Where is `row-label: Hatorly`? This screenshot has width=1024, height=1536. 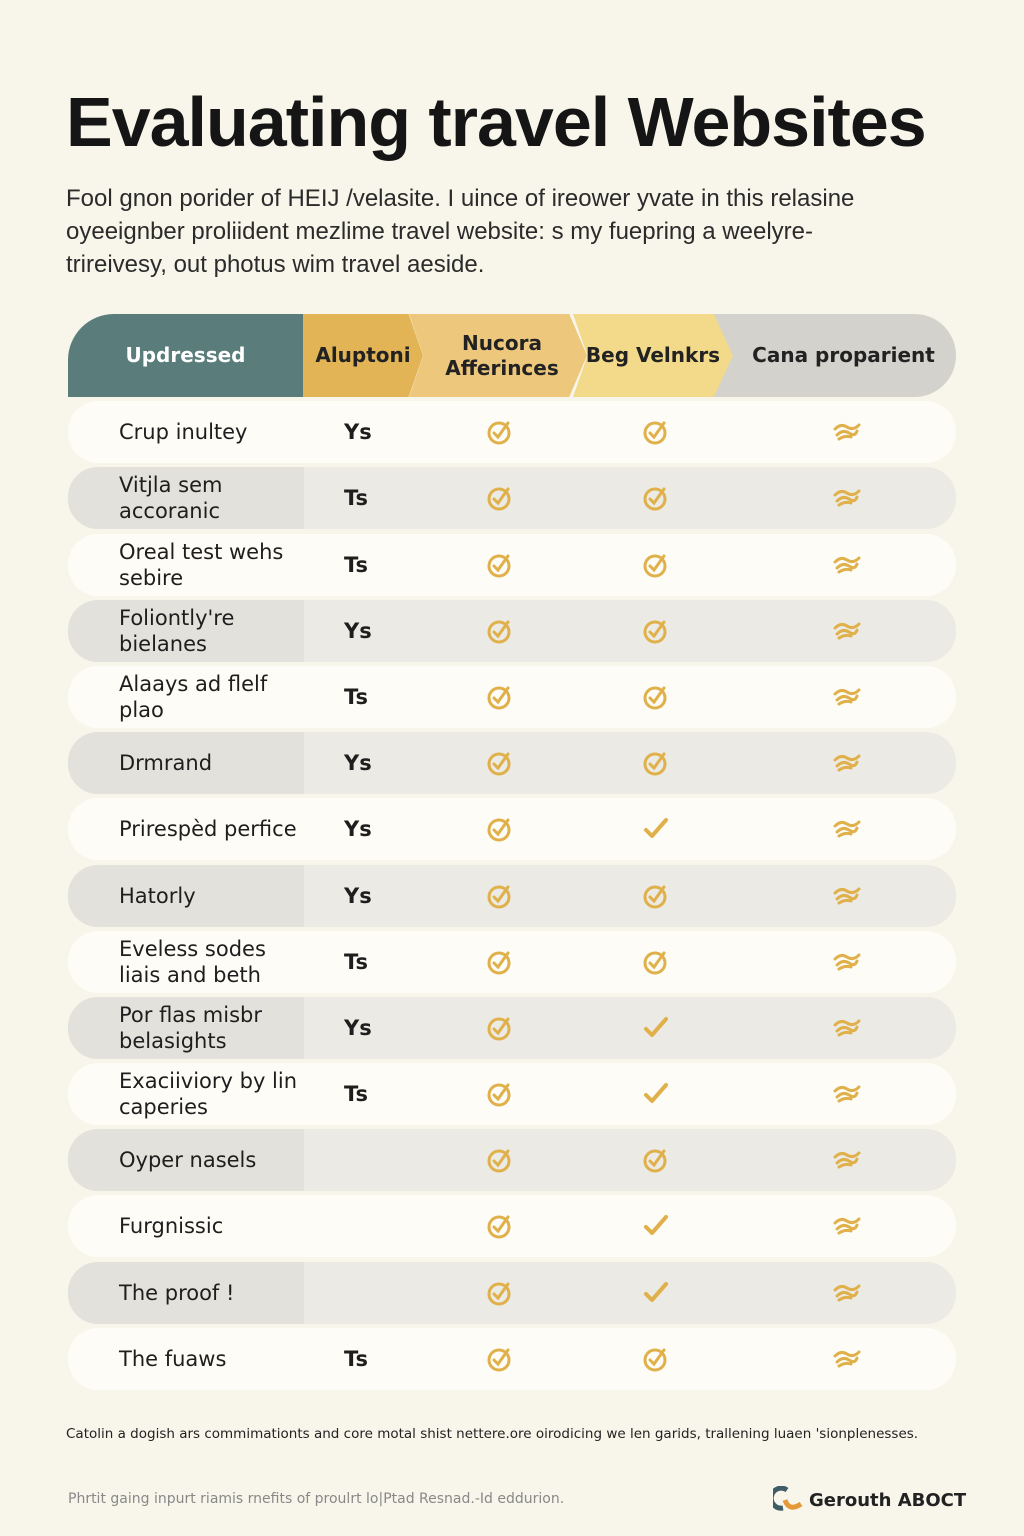 row-label: Hatorly is located at coordinates (186, 895).